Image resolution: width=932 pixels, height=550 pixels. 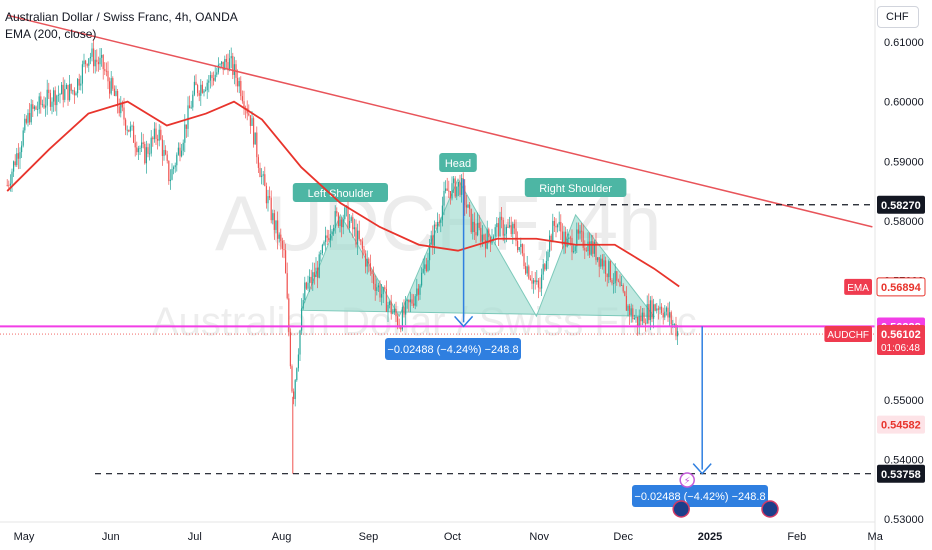 I want to click on measure-top-label-bg, so click(x=453, y=349).